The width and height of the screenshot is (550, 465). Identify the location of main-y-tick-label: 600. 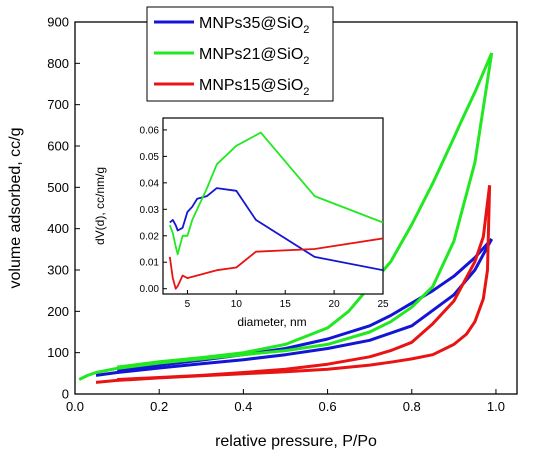
(58, 146).